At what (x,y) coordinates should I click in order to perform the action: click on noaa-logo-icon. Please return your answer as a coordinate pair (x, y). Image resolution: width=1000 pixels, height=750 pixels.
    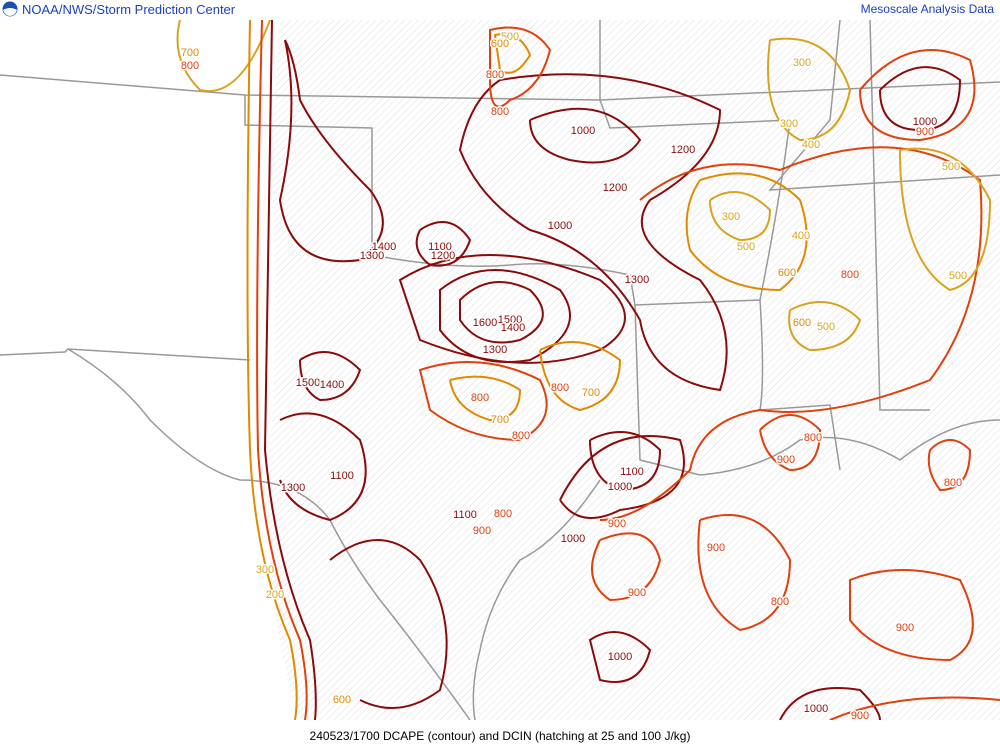
    Looking at the image, I should click on (10, 9).